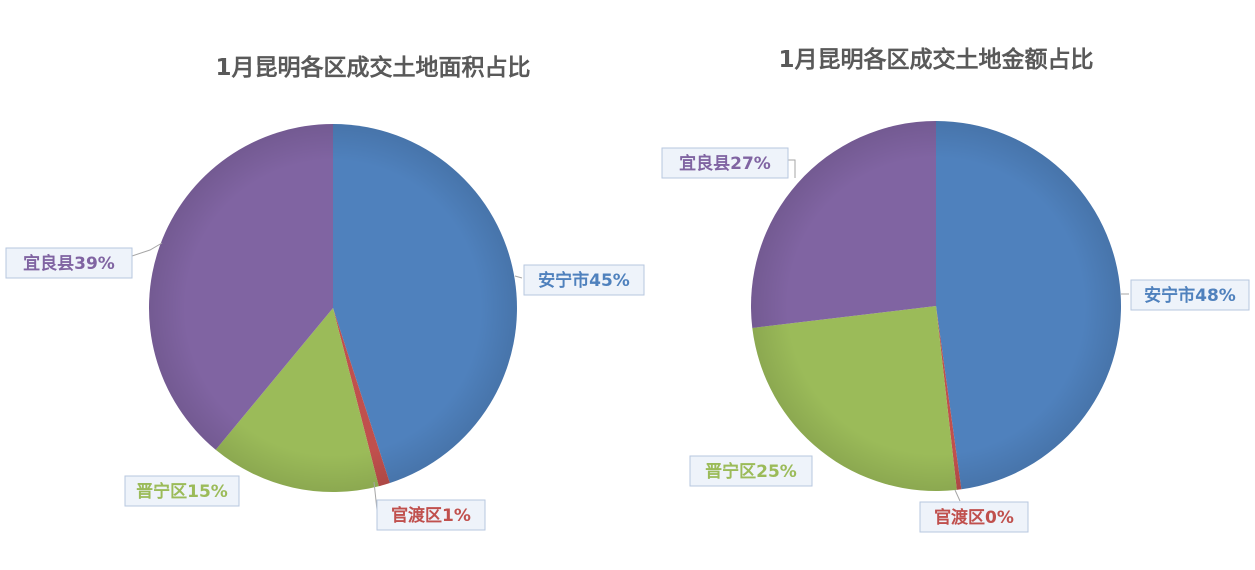  I want to click on area-data-label-anning: 安宁市45%, so click(584, 280).